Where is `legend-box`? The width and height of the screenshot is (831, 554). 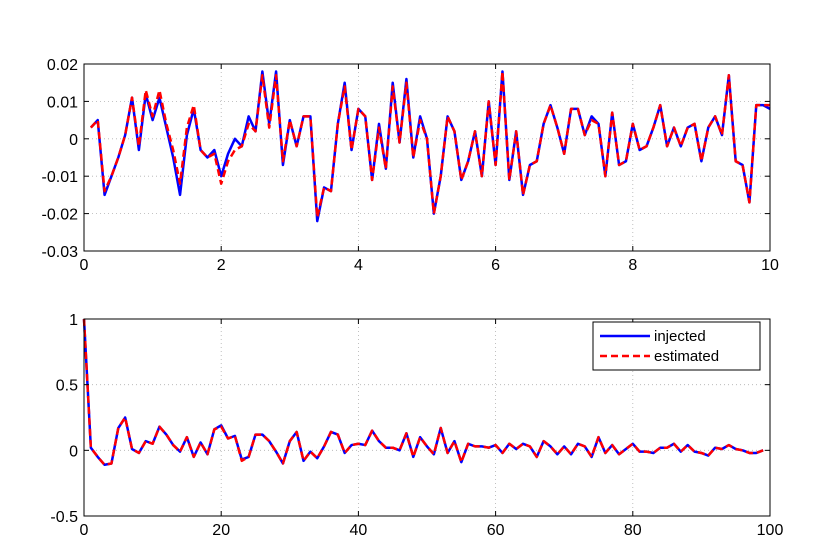 legend-box is located at coordinates (676, 346).